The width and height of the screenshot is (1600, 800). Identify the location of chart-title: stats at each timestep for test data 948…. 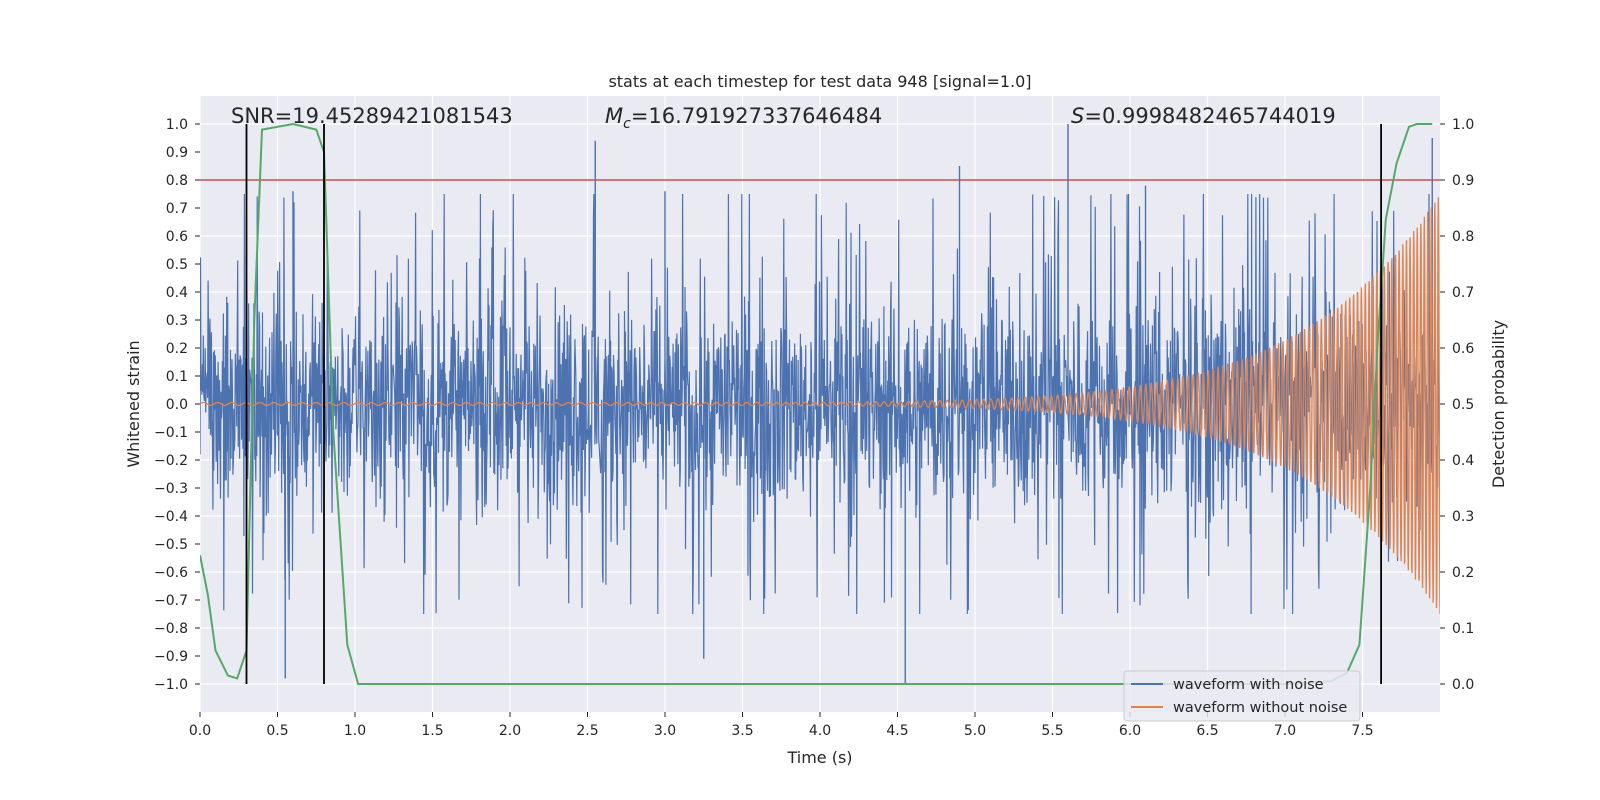
(819, 81).